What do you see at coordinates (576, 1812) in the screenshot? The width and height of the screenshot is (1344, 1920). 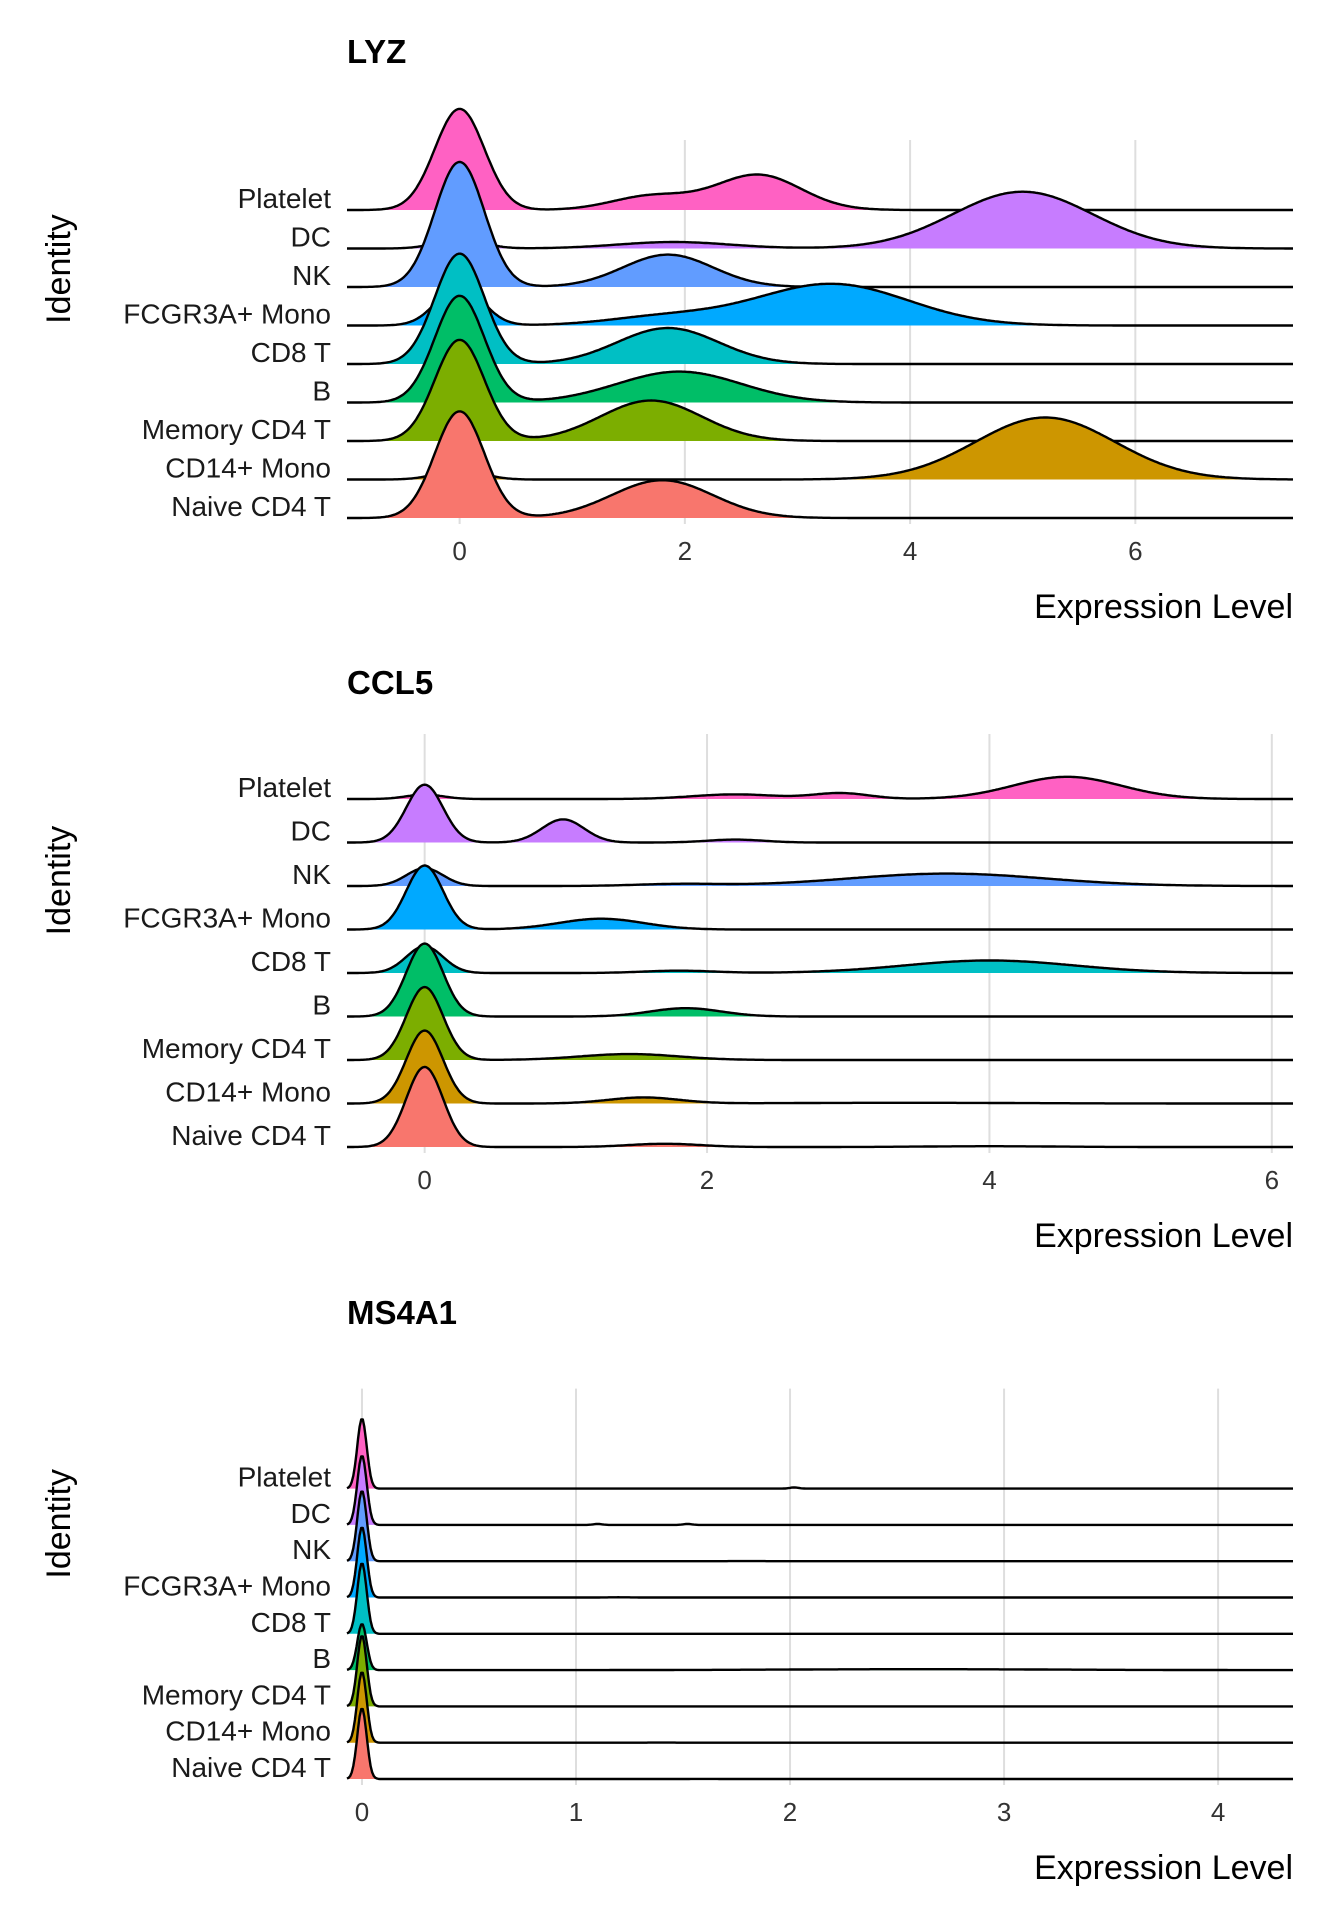 I see `x-tick-label: 1` at bounding box center [576, 1812].